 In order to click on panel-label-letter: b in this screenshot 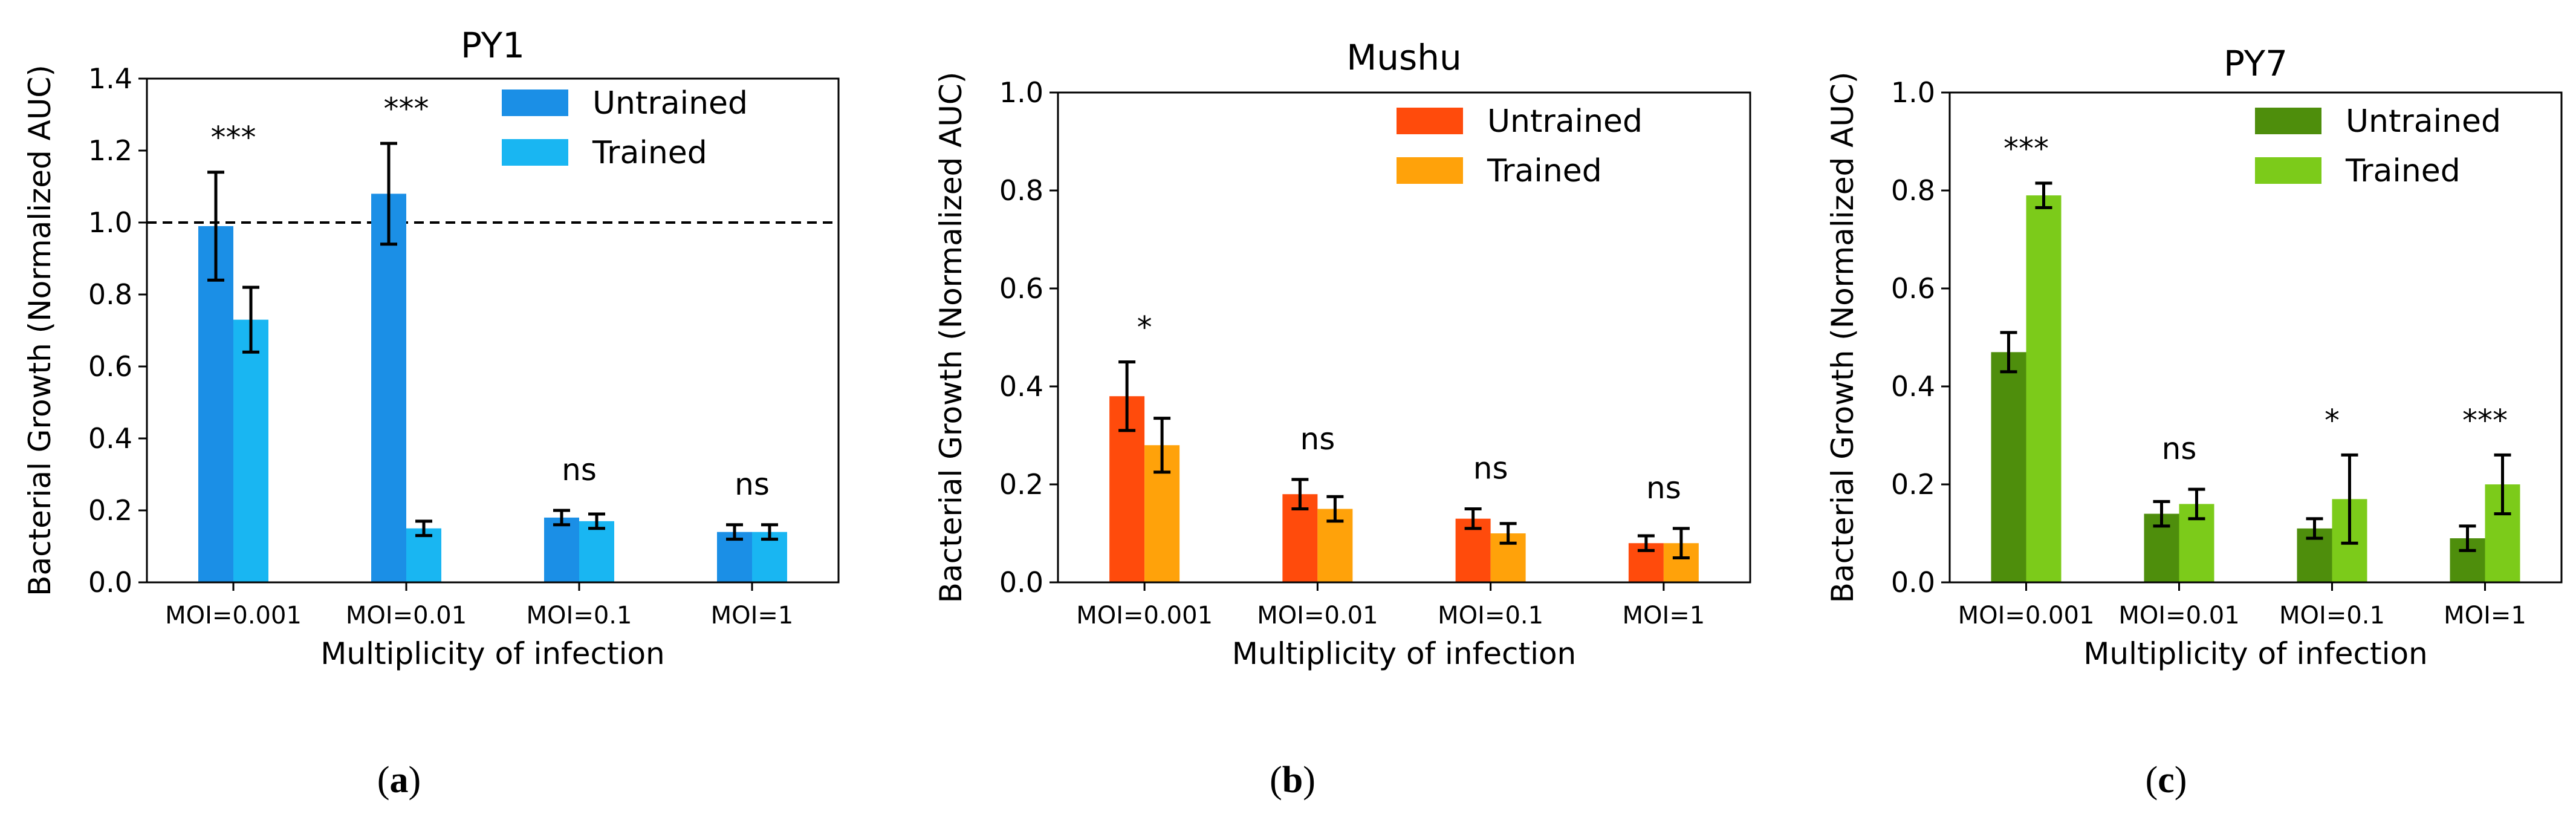, I will do `click(1293, 780)`.